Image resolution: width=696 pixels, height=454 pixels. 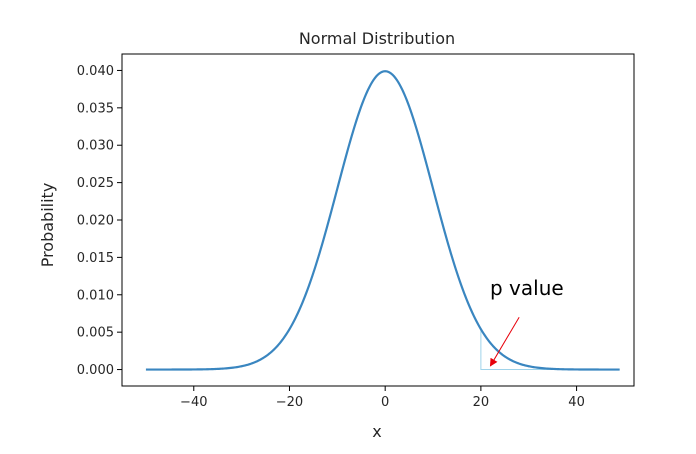 I want to click on x-tick-label: −40, so click(x=193, y=402).